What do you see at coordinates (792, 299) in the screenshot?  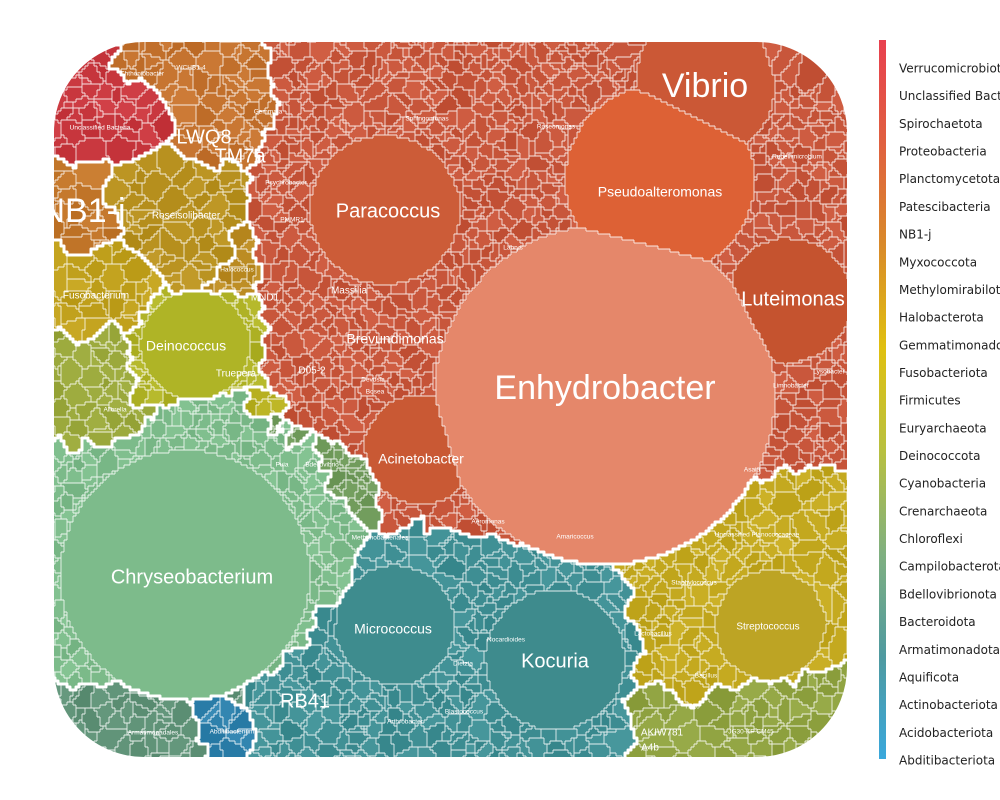 I see `label-luteimonas: Luteimonas` at bounding box center [792, 299].